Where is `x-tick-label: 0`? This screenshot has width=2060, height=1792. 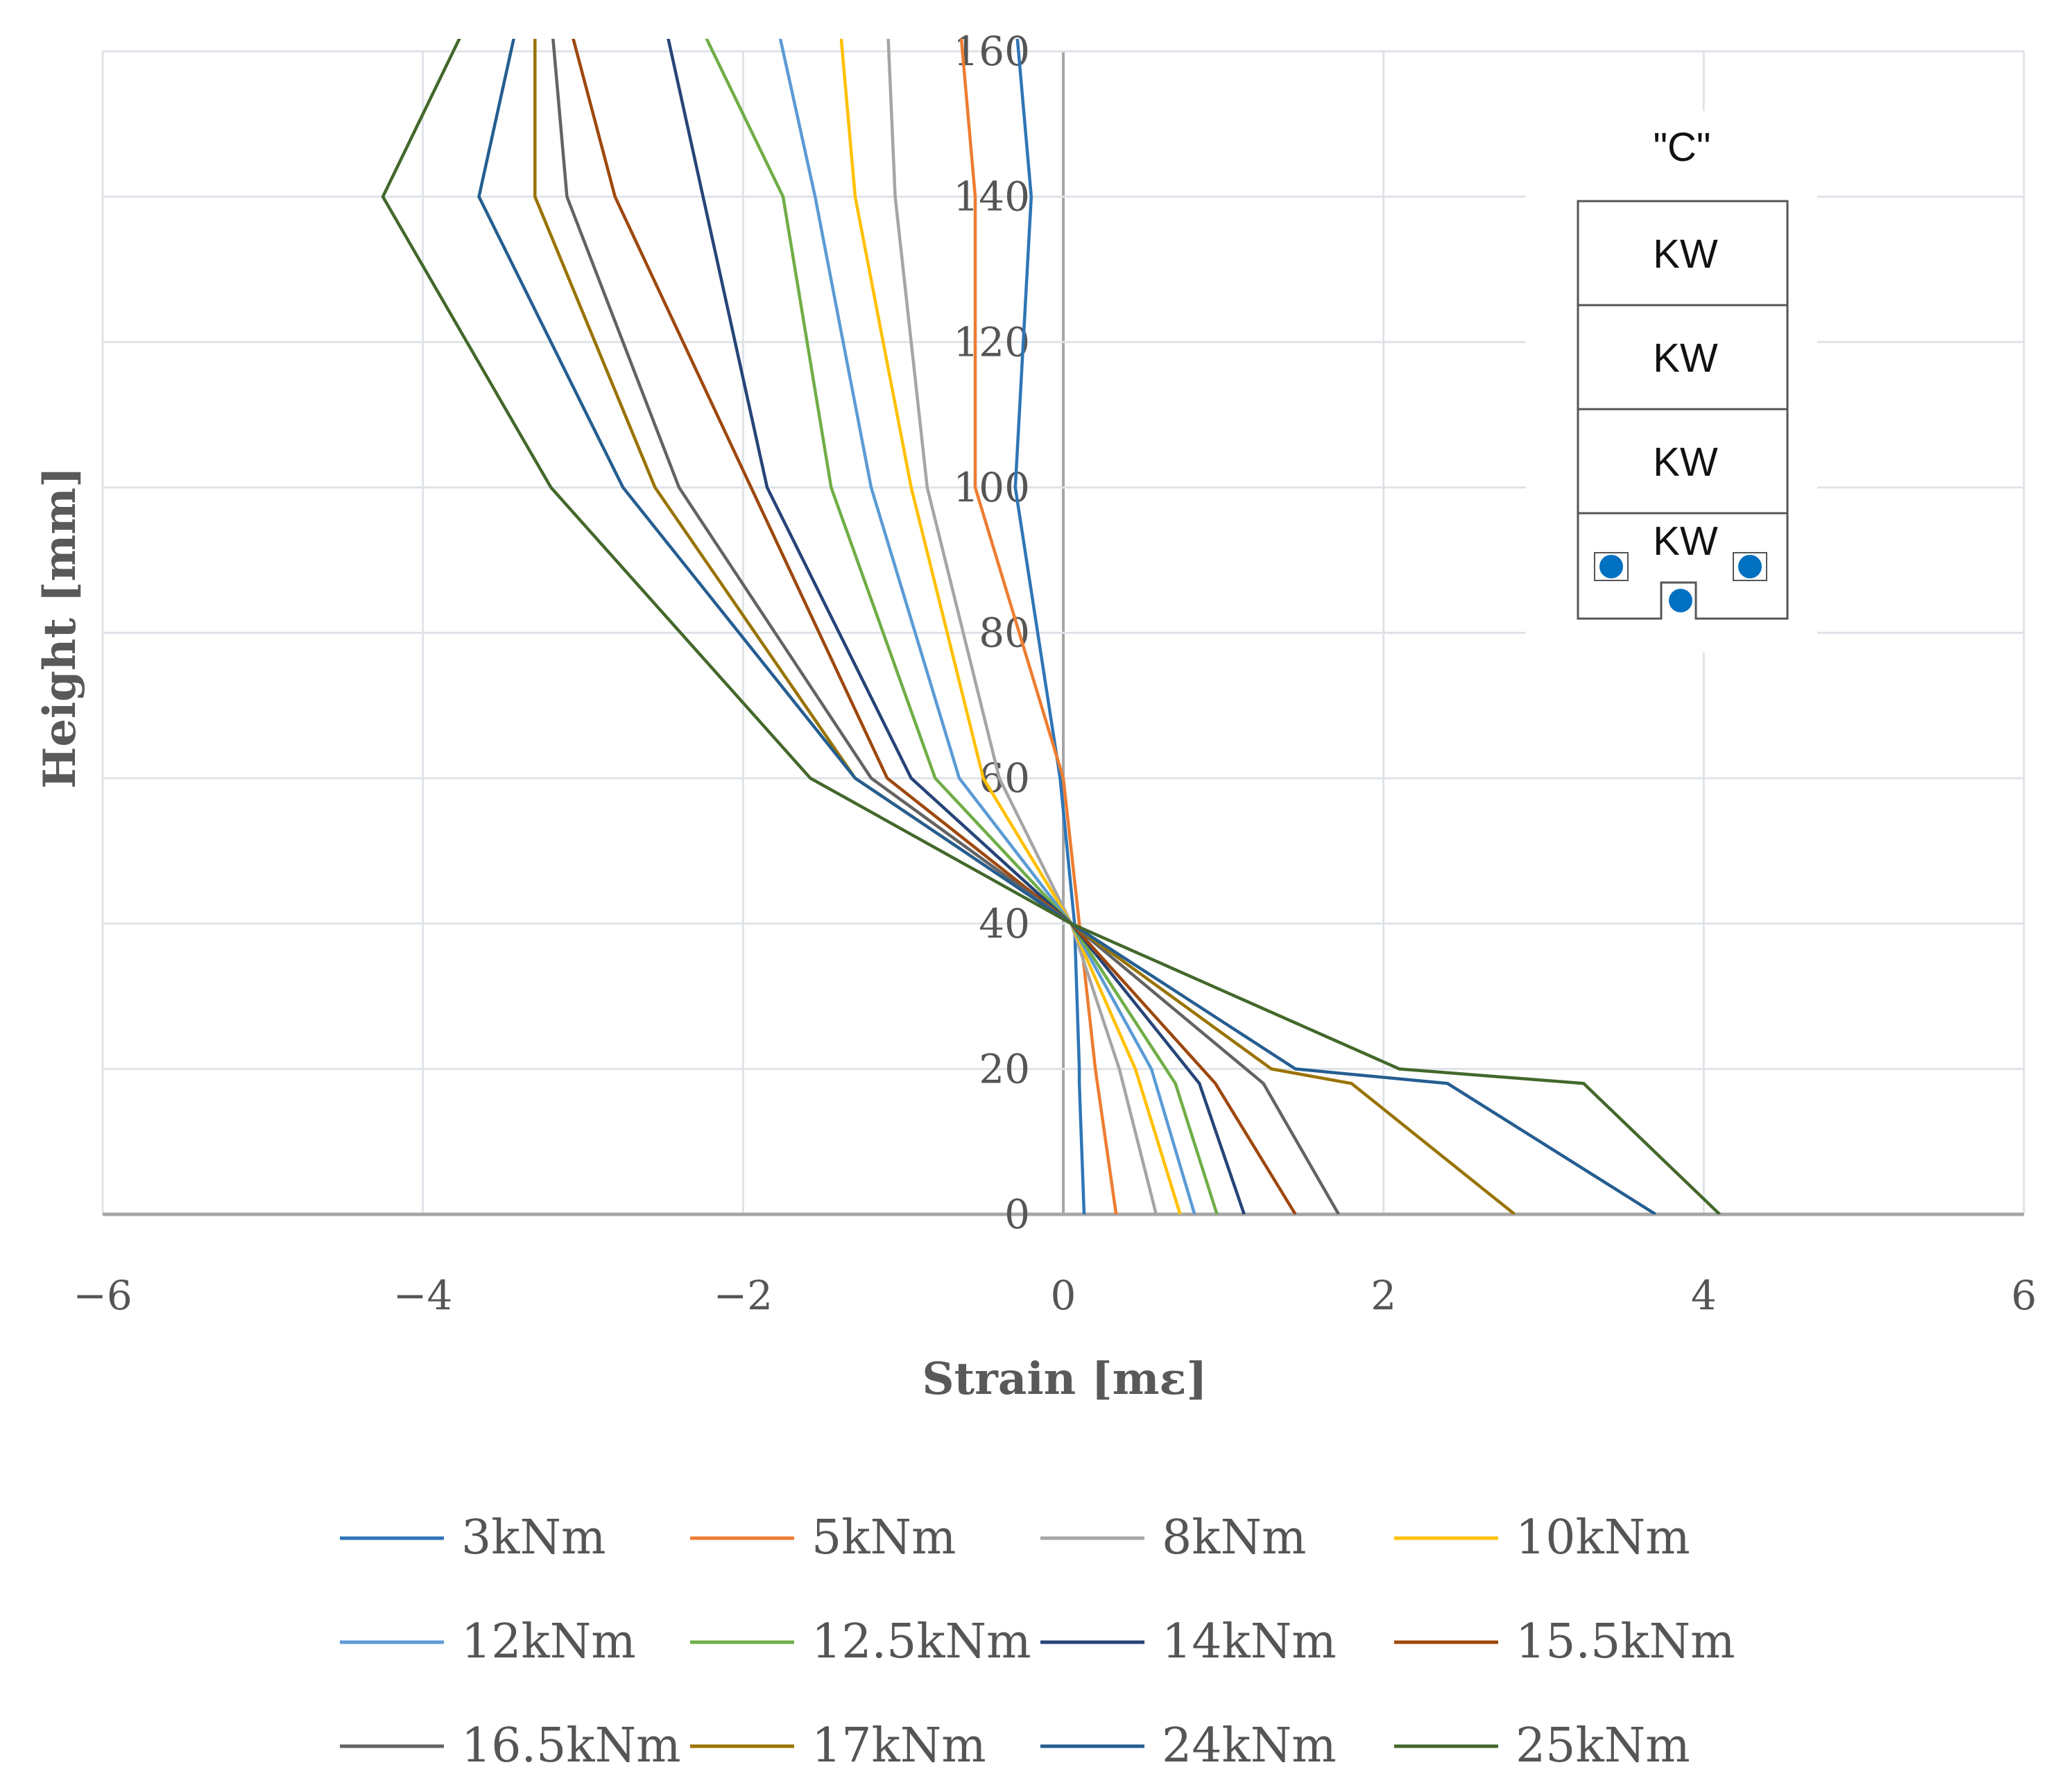 x-tick-label: 0 is located at coordinates (1063, 1296).